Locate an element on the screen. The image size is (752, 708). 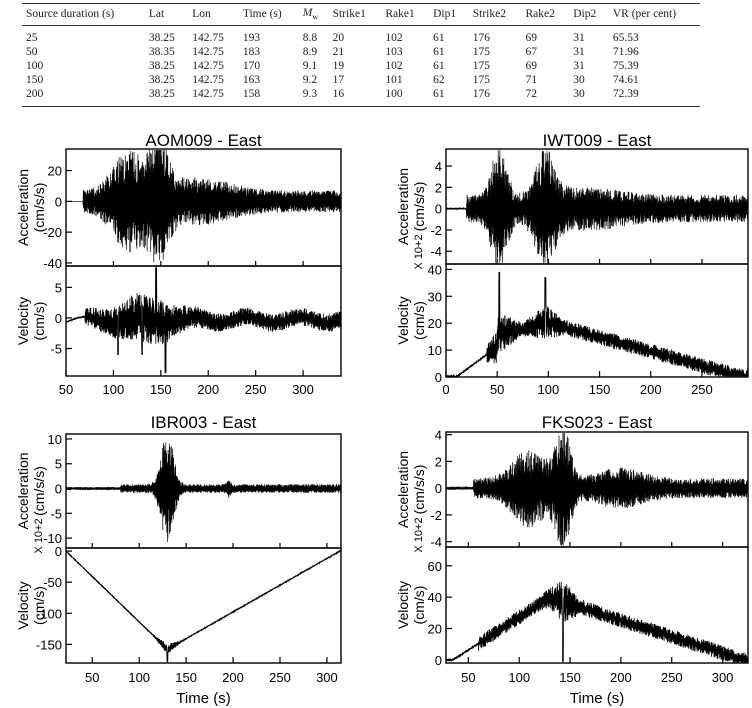
table-cell: 183 is located at coordinates (251, 52).